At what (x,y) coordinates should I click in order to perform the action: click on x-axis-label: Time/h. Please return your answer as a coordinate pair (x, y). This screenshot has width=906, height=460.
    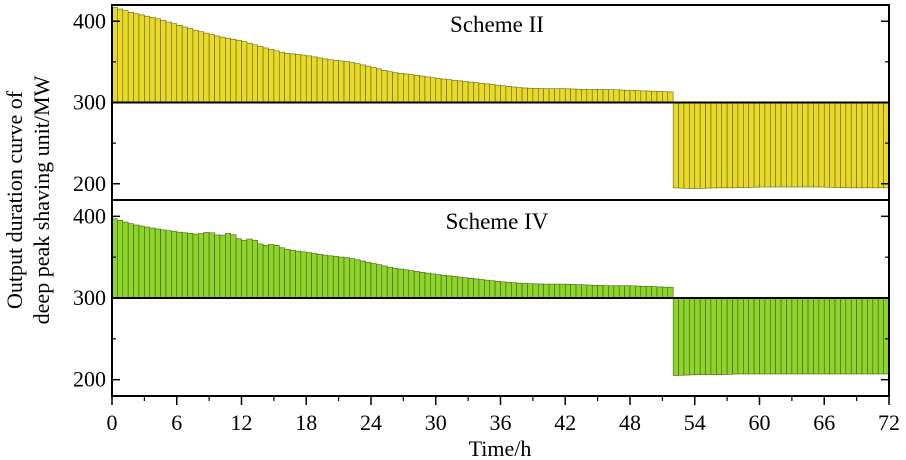
    Looking at the image, I should click on (500, 448).